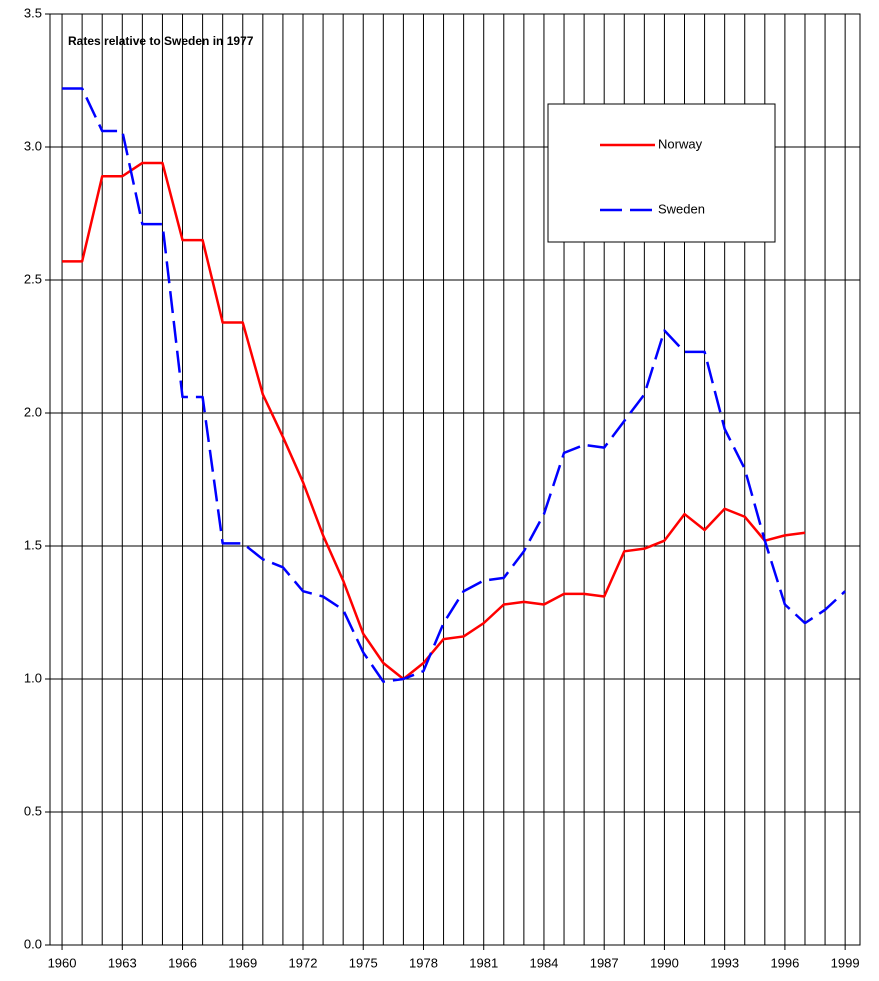  I want to click on x-tick-label: 1987, so click(604, 962).